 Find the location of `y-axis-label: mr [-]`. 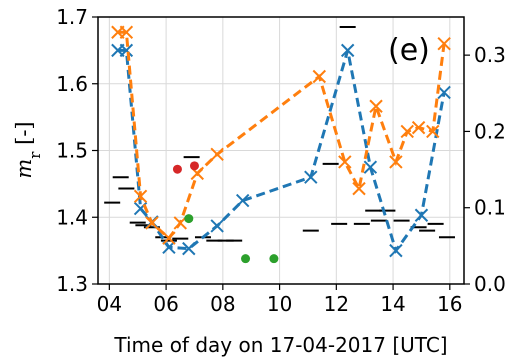

y-axis-label: mr [-] is located at coordinates (28, 149).